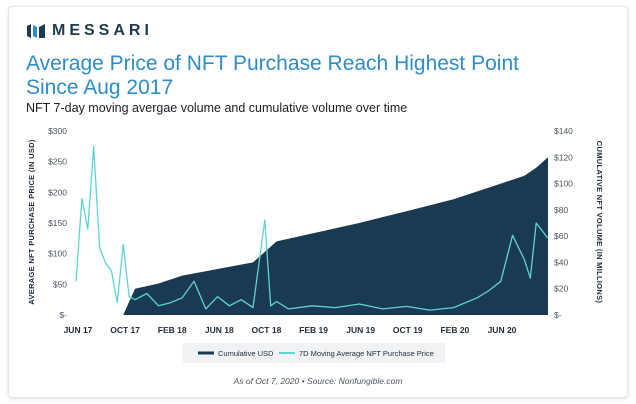 Image resolution: width=636 pixels, height=404 pixels. Describe the element at coordinates (246, 353) in the screenshot. I see `legend-label-cumulative: Cumulative USD` at that location.